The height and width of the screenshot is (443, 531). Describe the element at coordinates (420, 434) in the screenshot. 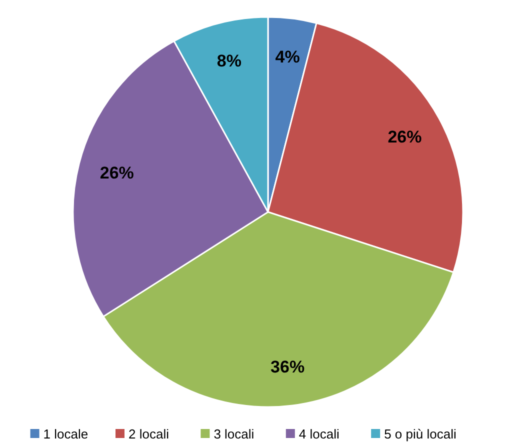

I see `legend-label: 5 o più locali` at that location.